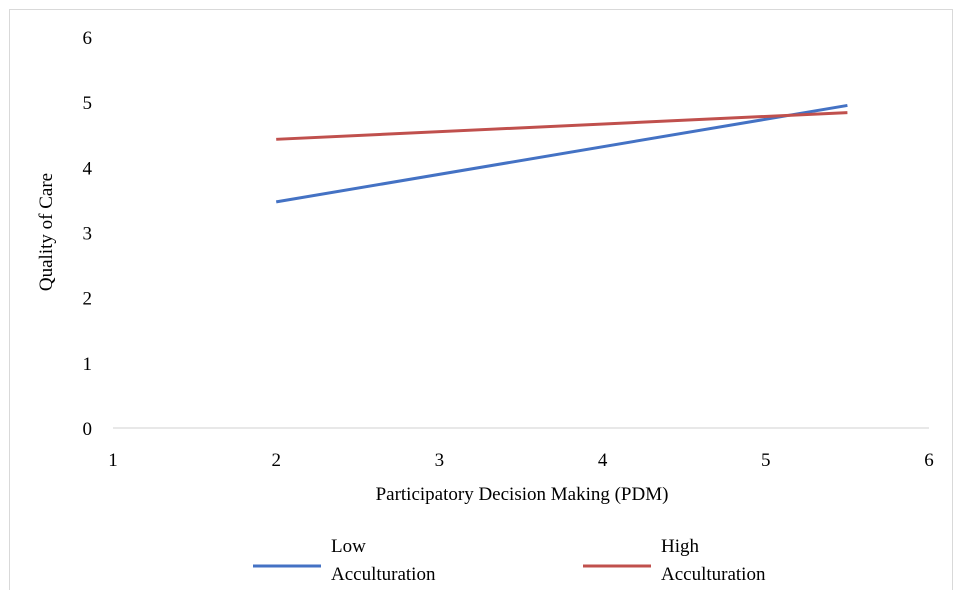 This screenshot has height=599, width=962. What do you see at coordinates (88, 103) in the screenshot?
I see `y-tick-label: 5` at bounding box center [88, 103].